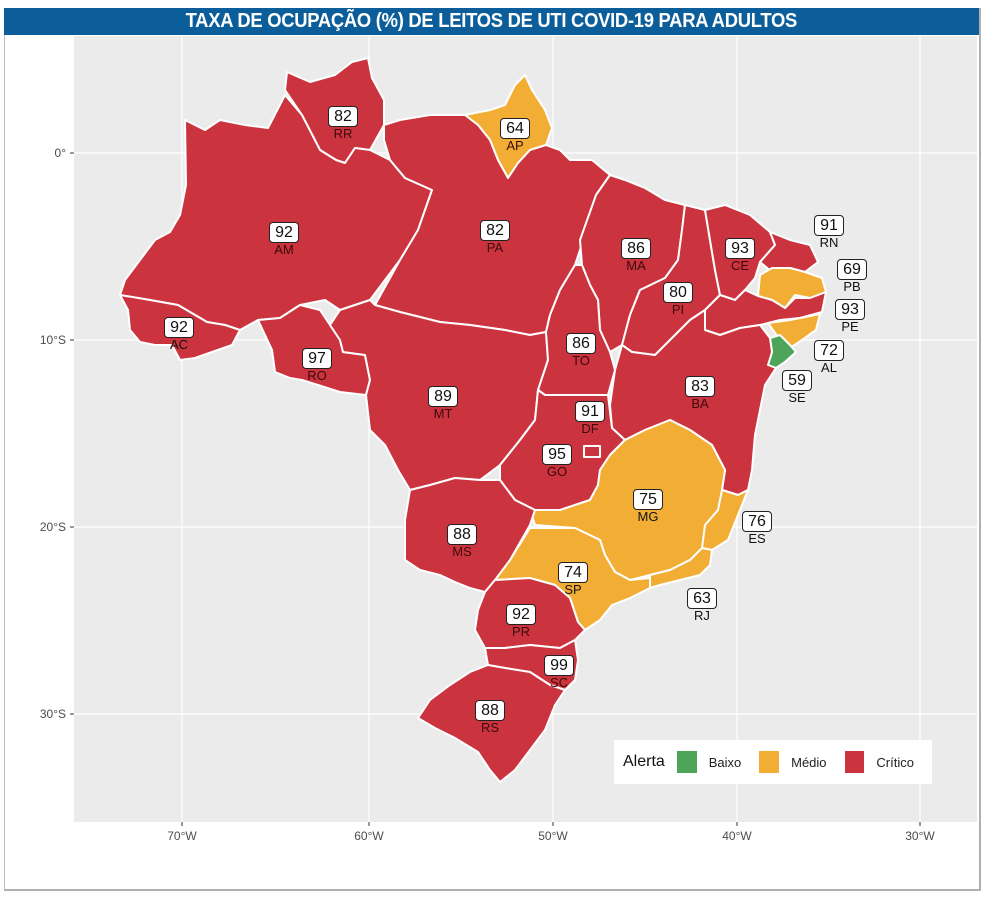 This screenshot has width=984, height=897. Describe the element at coordinates (809, 762) in the screenshot. I see `legend-label-medio: Médio` at that location.